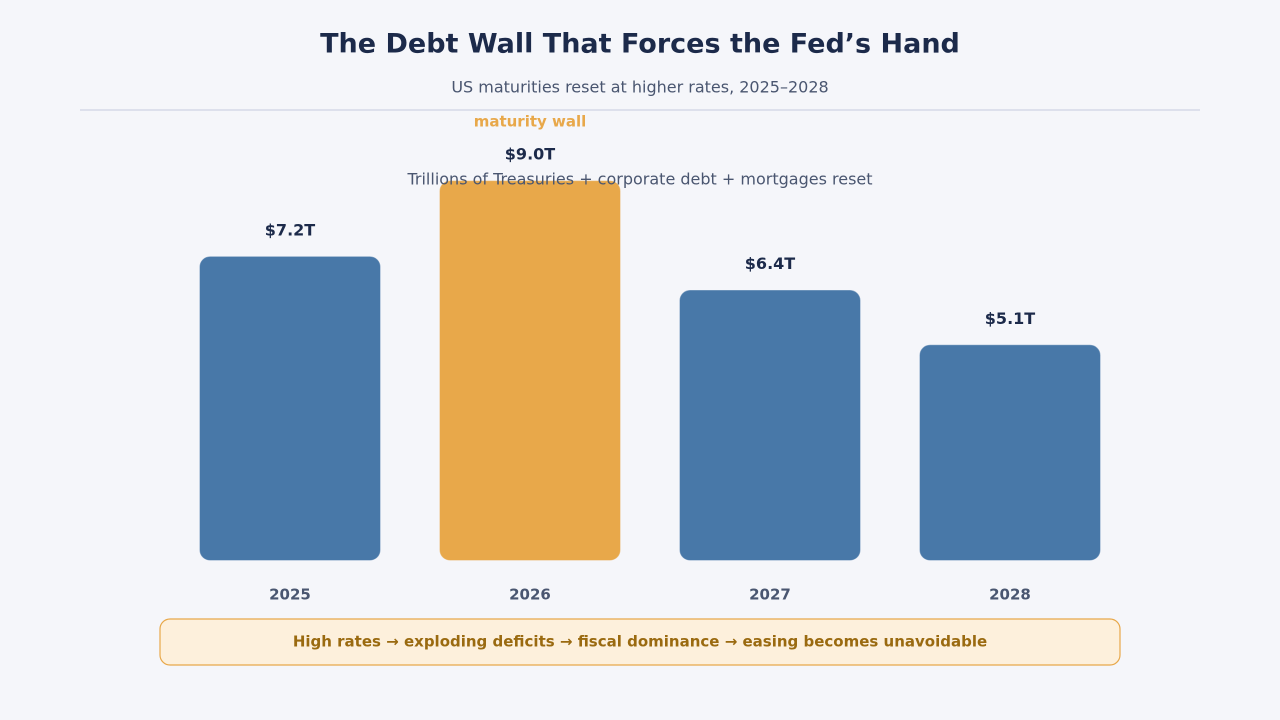 Image resolution: width=1280 pixels, height=720 pixels. I want to click on annotation: maturity wall, so click(530, 122).